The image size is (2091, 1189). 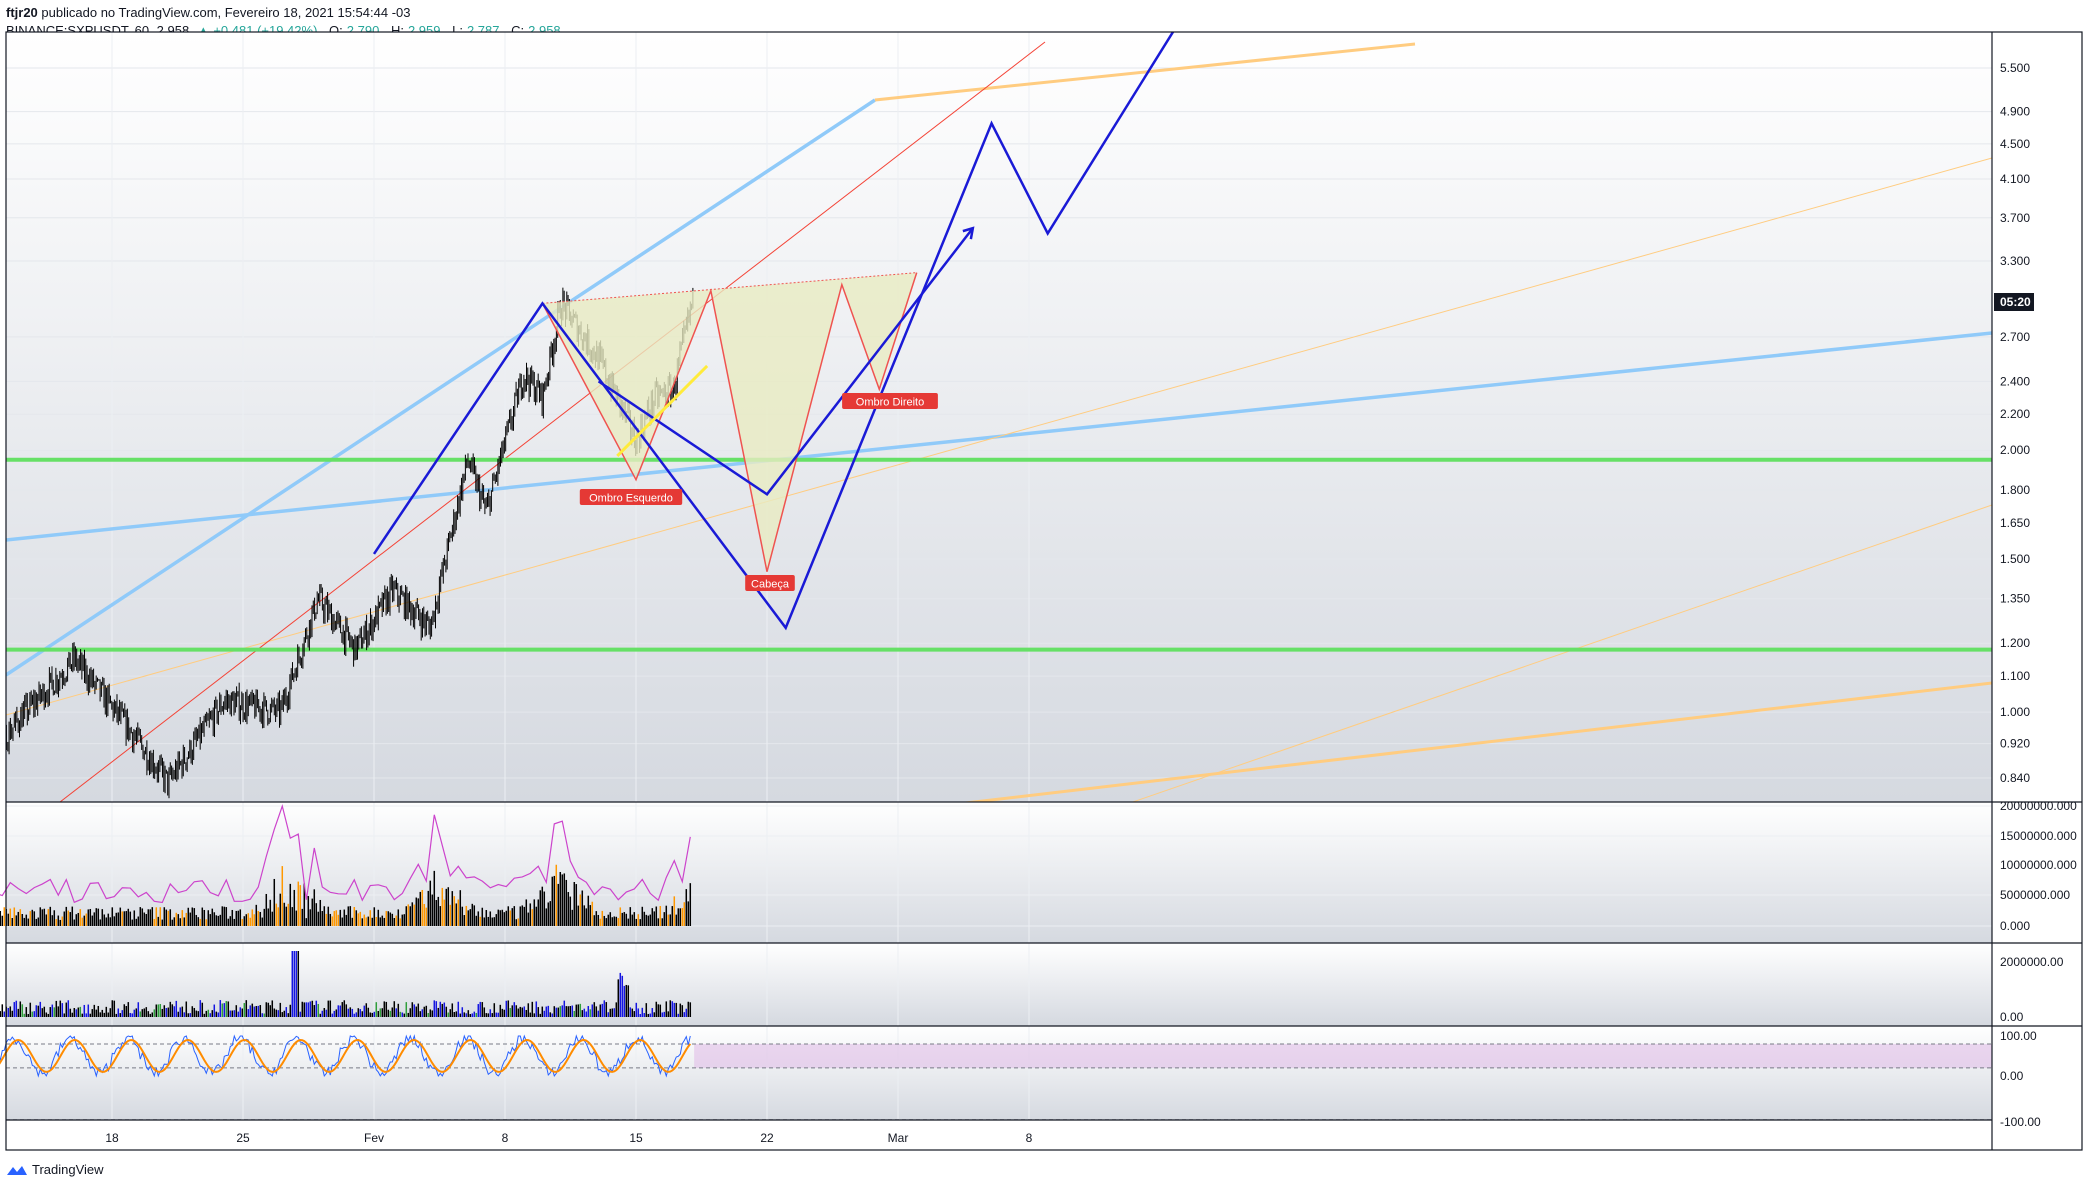 I want to click on price-badge: 05:20, so click(x=2015, y=302).